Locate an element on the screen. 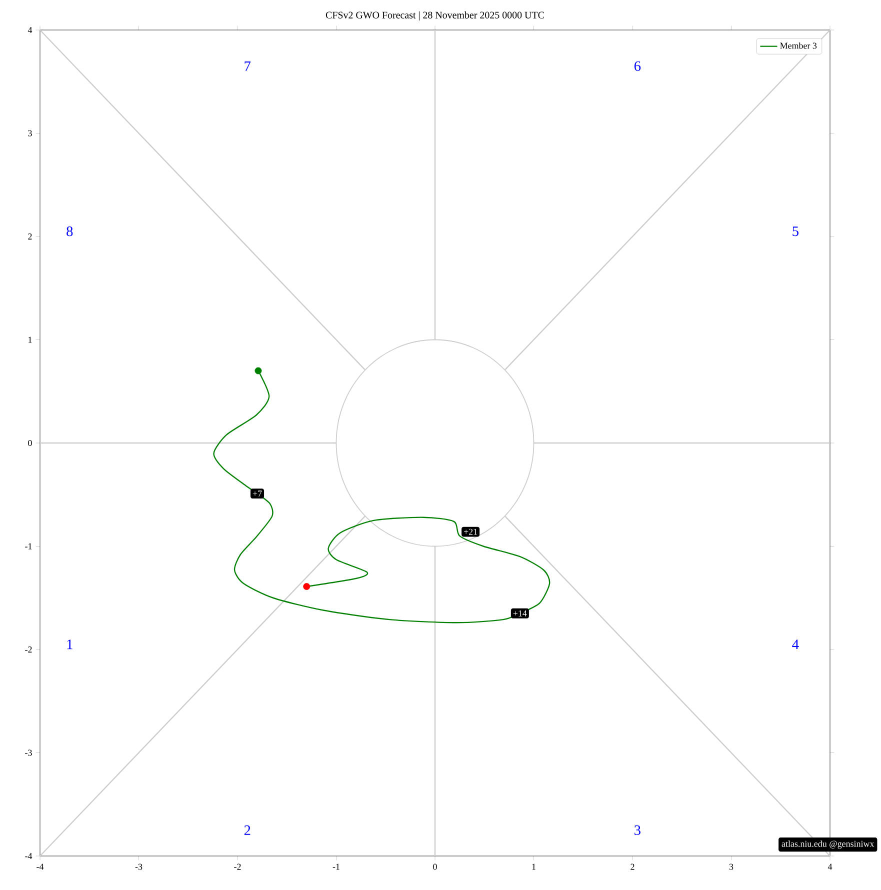  y-tick-label: 4 is located at coordinates (30, 30).